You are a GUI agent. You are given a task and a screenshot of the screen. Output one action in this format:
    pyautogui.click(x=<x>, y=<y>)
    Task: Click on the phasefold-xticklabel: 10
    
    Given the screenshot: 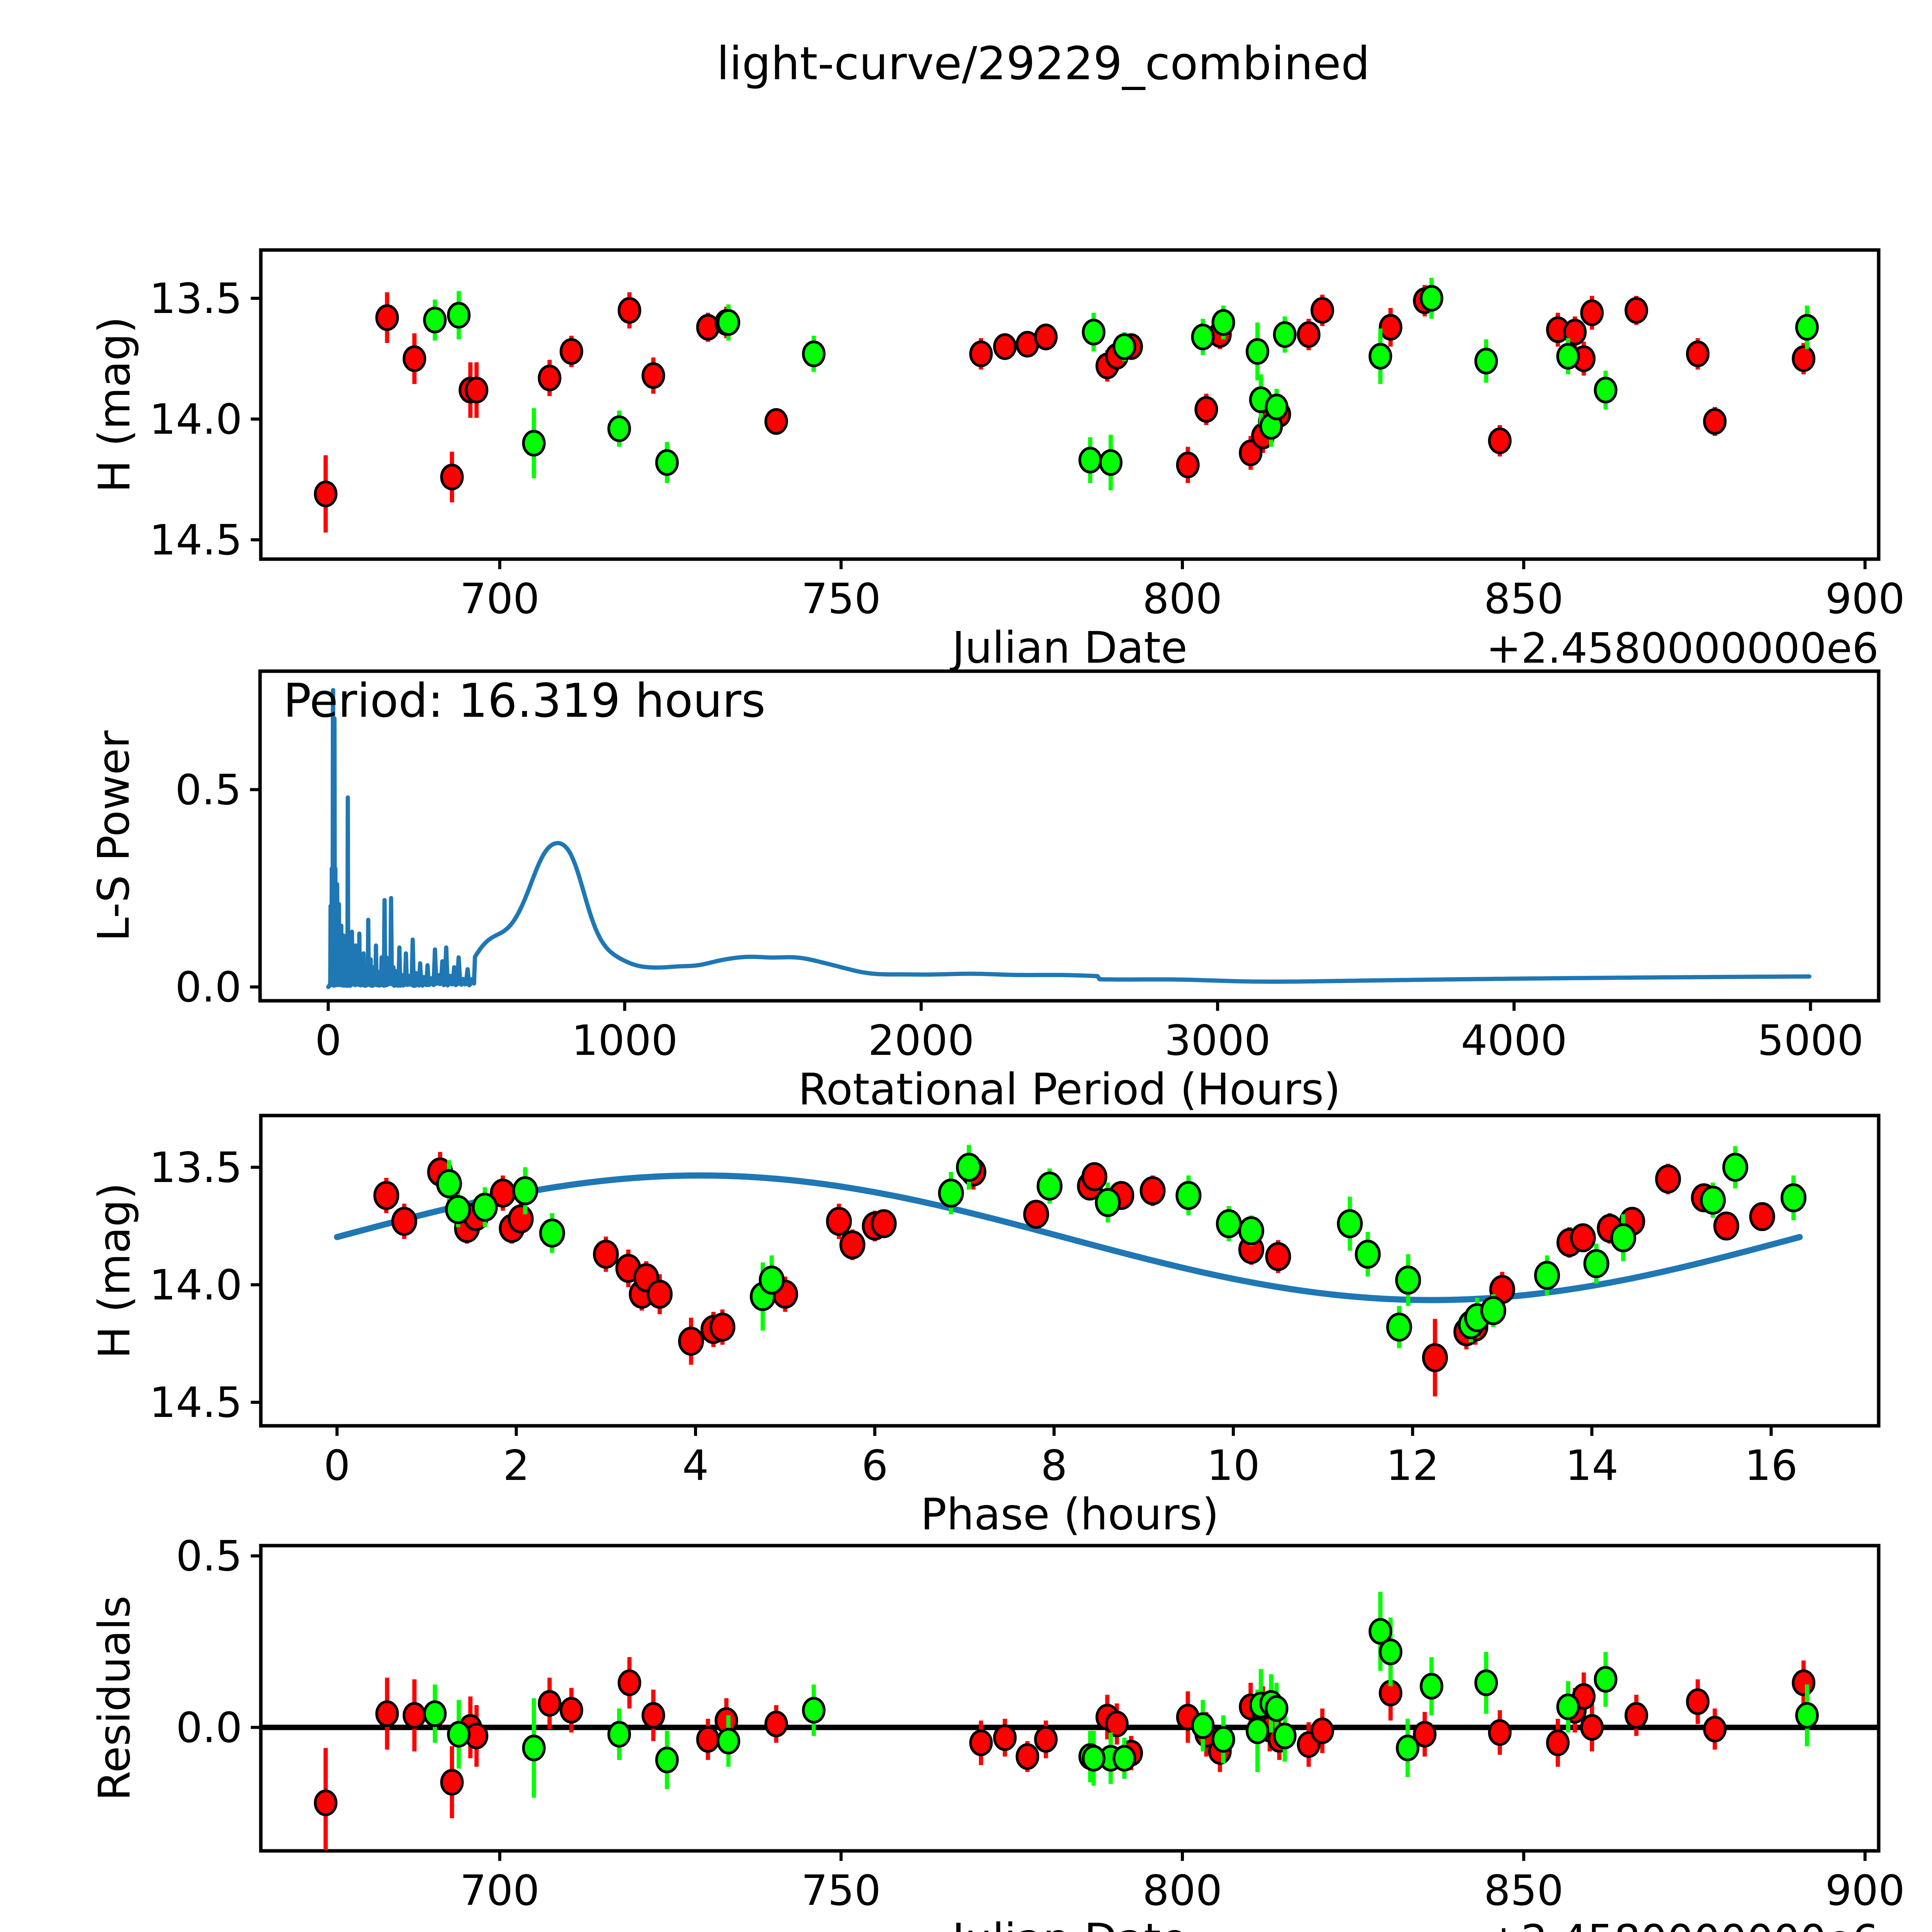 What is the action you would take?
    pyautogui.click(x=1234, y=1466)
    